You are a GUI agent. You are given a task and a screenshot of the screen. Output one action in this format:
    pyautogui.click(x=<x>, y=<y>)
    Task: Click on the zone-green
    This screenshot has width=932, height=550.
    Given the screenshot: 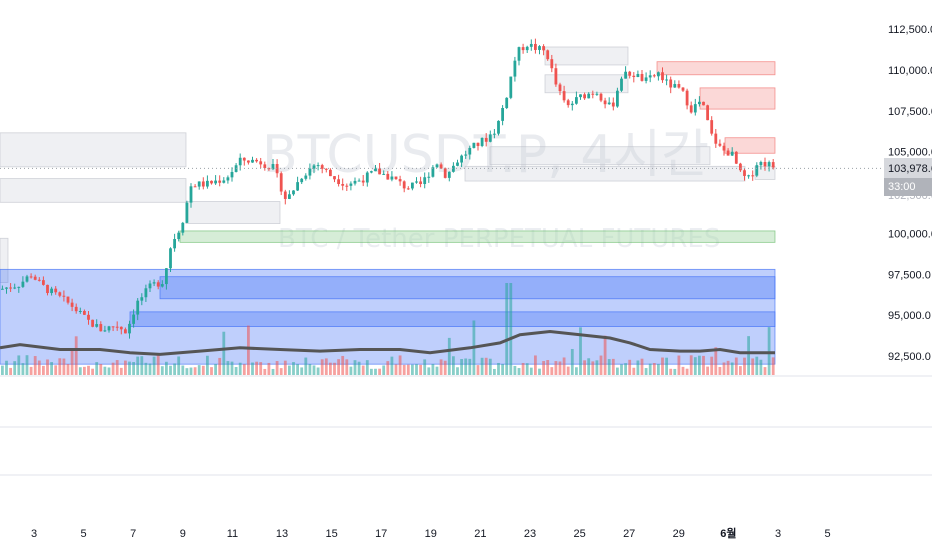 What is the action you would take?
    pyautogui.click(x=477, y=236)
    